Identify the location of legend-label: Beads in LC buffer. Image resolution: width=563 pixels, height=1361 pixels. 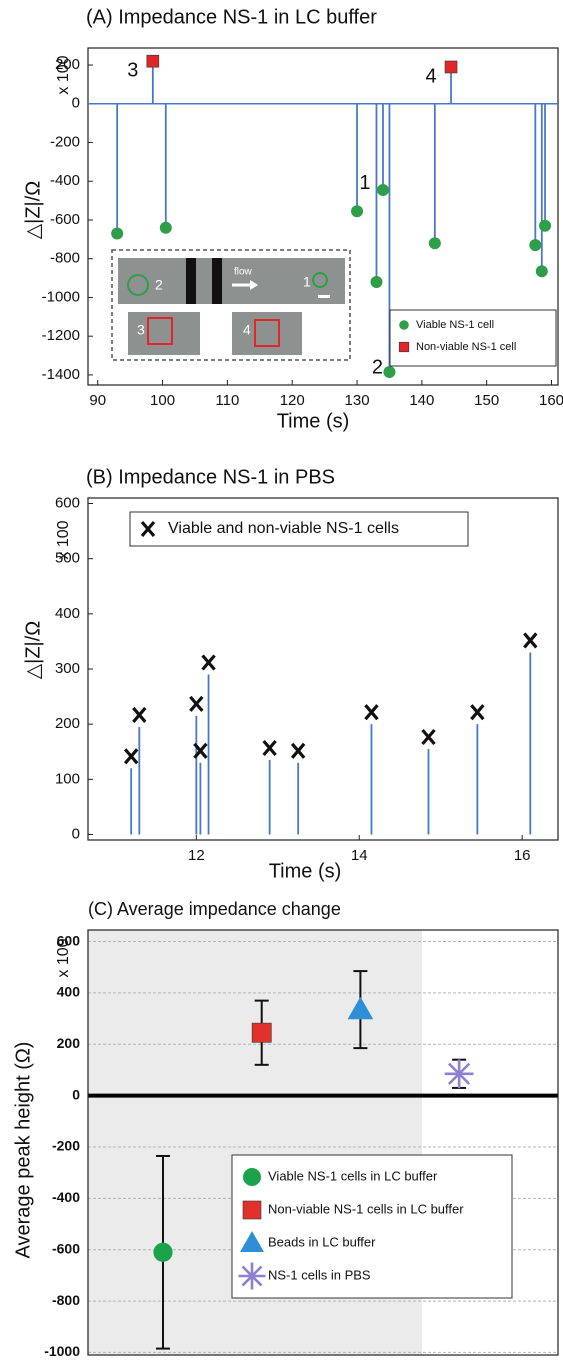
(322, 1241).